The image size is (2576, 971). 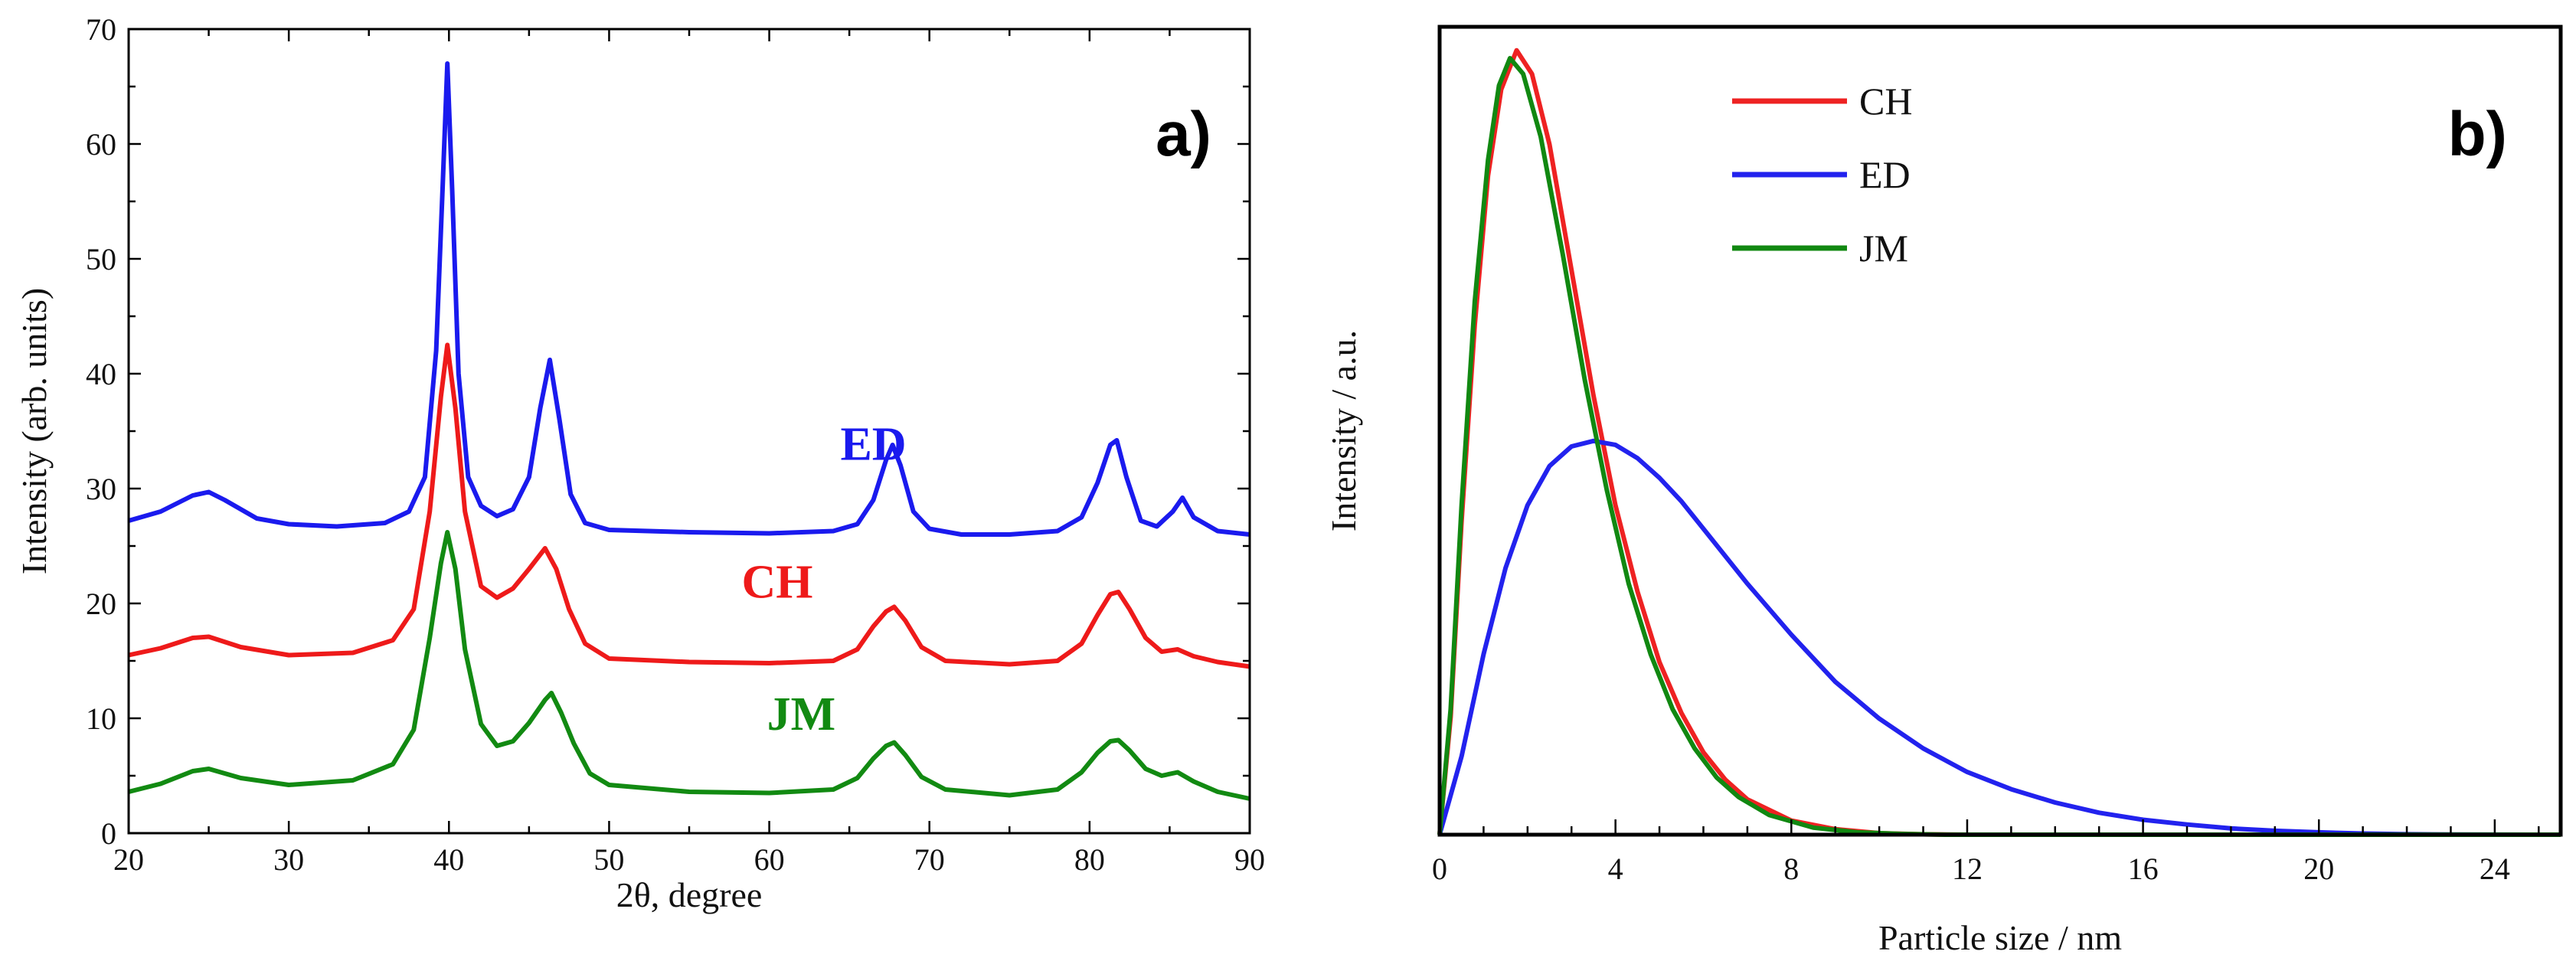 What do you see at coordinates (1089, 860) in the screenshot?
I see `x-tick-label: 80` at bounding box center [1089, 860].